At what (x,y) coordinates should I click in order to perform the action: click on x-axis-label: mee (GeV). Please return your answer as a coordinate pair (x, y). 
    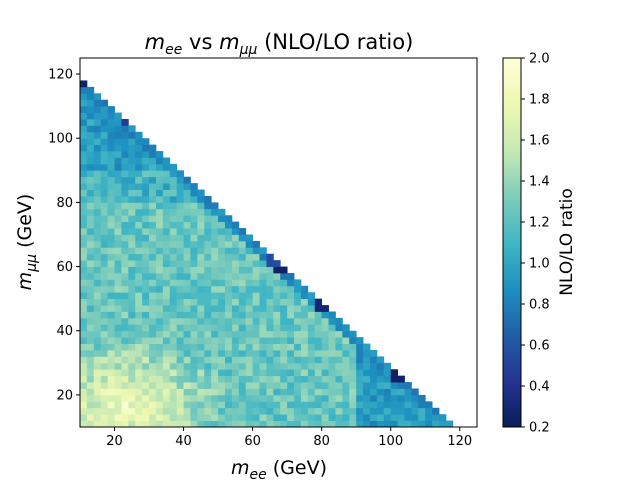
    Looking at the image, I should click on (279, 468).